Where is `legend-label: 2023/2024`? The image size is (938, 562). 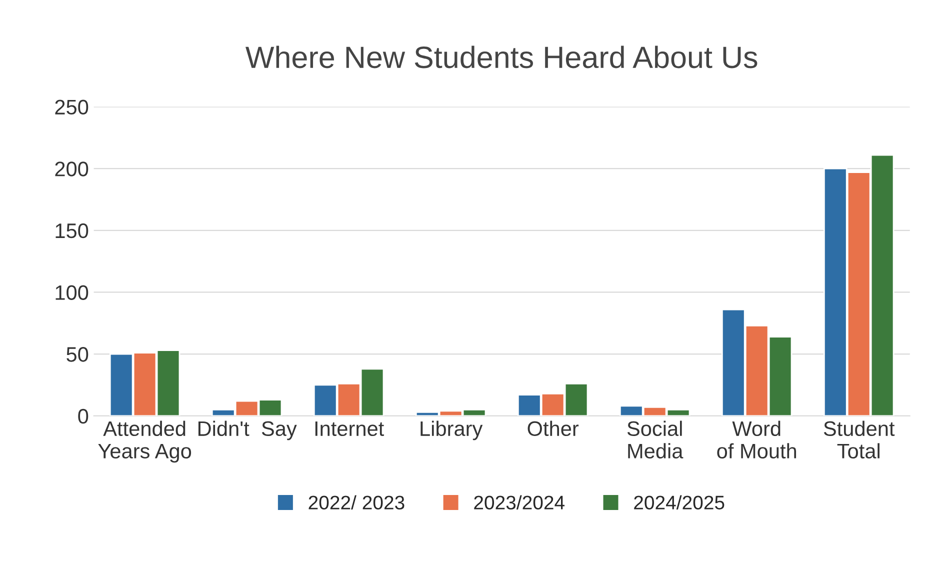
legend-label: 2023/2024 is located at coordinates (519, 502).